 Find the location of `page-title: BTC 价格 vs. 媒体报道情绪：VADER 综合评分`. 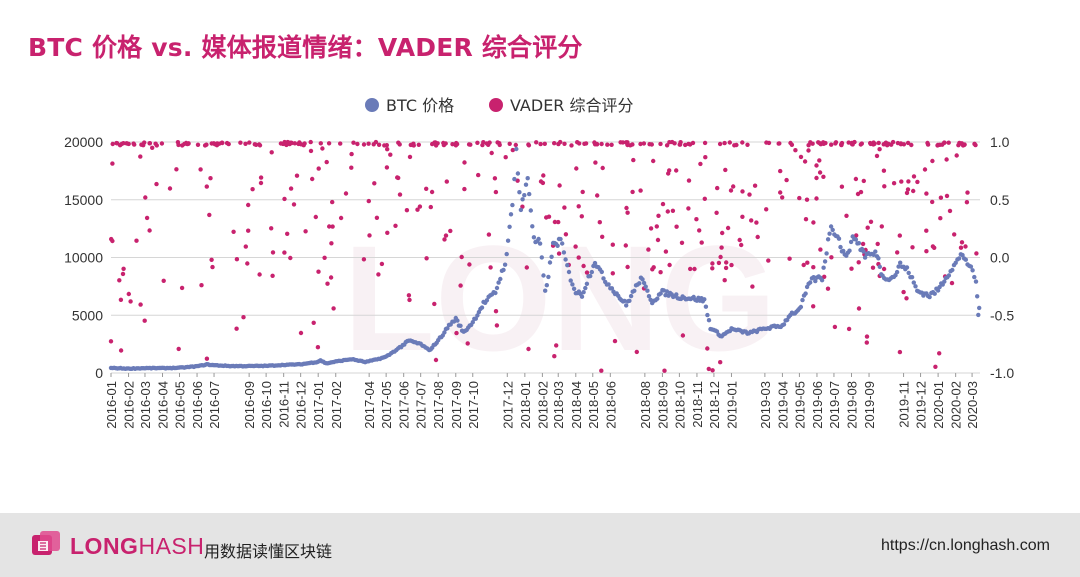

page-title: BTC 价格 vs. 媒体报道情绪：VADER 综合评分 is located at coordinates (305, 47).